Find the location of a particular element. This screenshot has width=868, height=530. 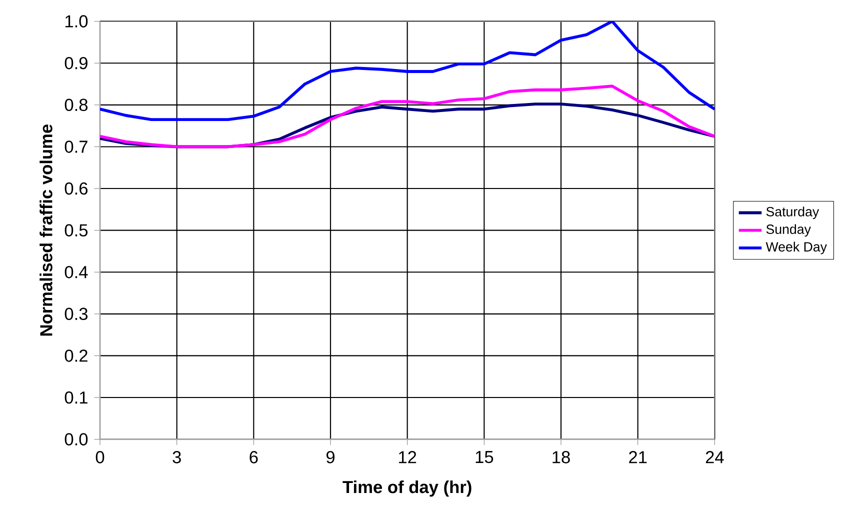

y-axis-title: Normalised fraffic volume is located at coordinates (46, 230).